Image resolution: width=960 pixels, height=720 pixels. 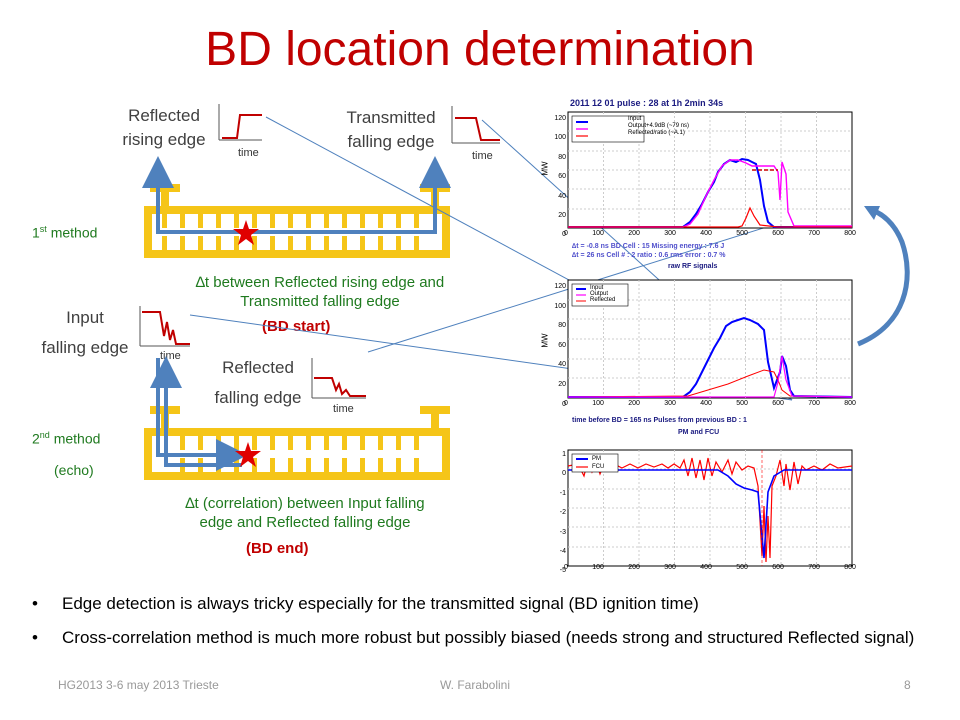 What do you see at coordinates (710, 233) in the screenshot?
I see `plot1-xticks: 0 100 200 300 400 500 600 700 800` at bounding box center [710, 233].